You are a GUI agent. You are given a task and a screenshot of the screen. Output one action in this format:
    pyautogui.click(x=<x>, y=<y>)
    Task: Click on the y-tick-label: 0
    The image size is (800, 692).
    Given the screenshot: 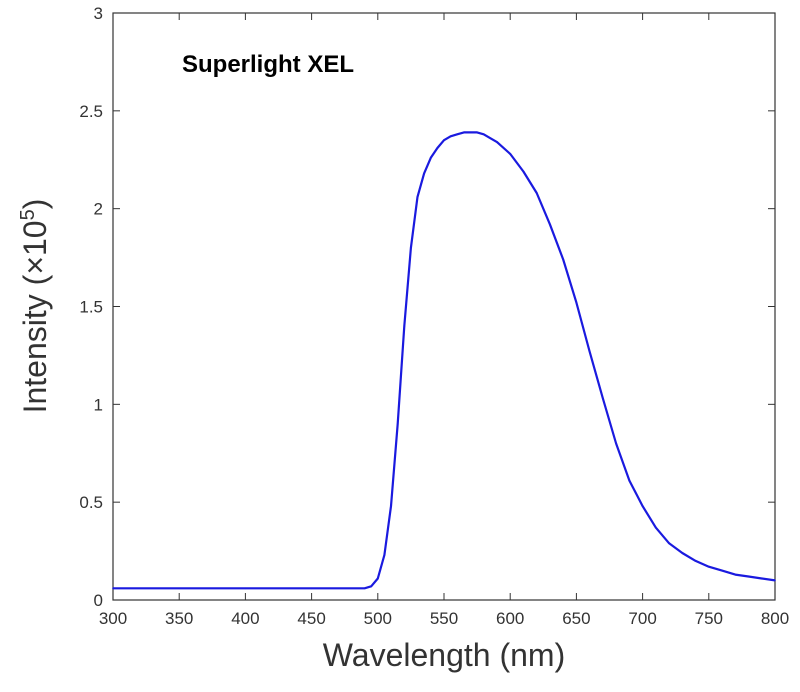 What is the action you would take?
    pyautogui.click(x=98, y=600)
    